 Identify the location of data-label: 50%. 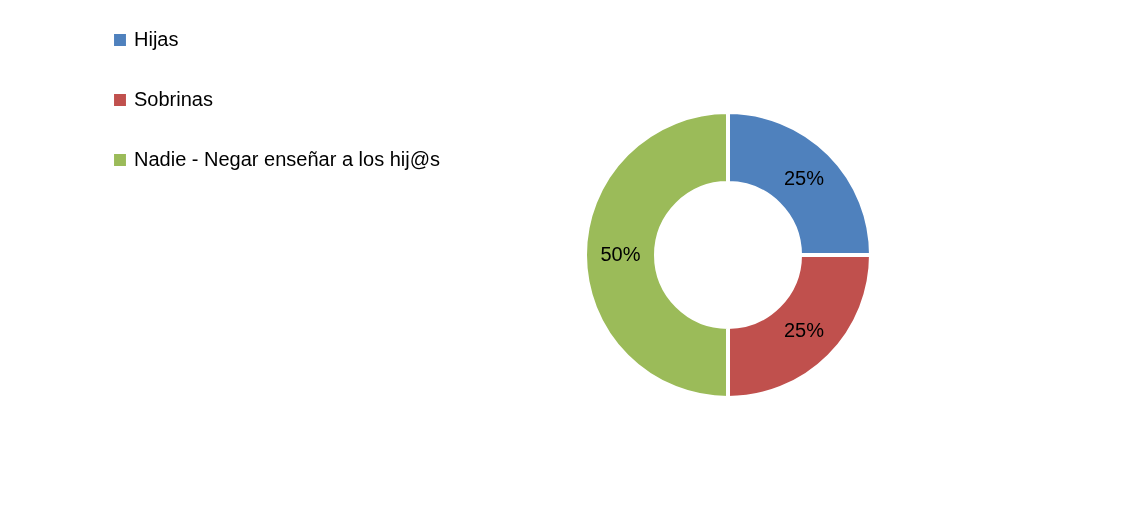
(620, 254).